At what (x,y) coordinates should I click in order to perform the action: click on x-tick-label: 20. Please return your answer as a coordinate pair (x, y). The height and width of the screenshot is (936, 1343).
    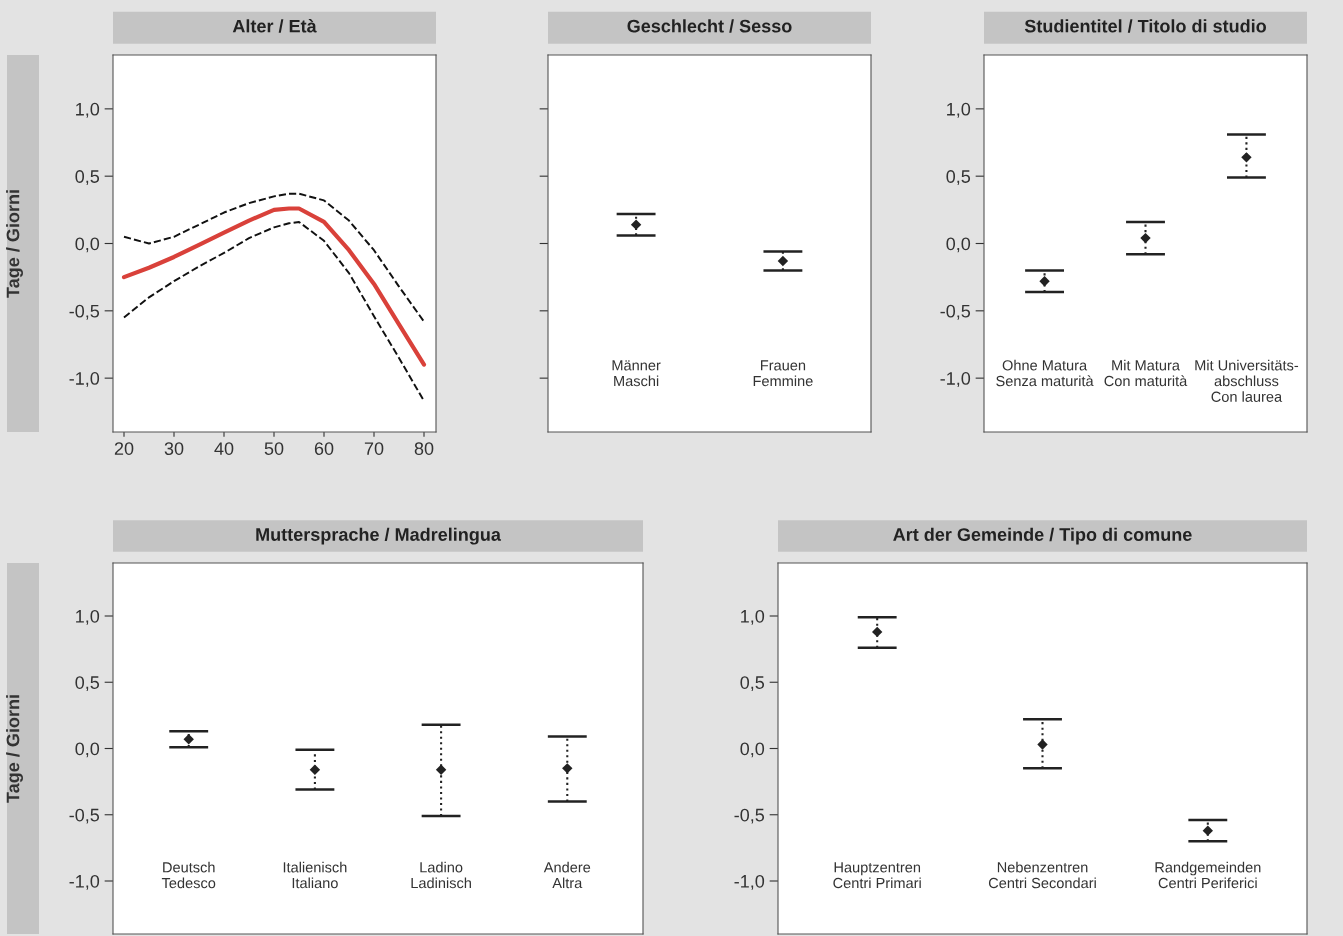
    Looking at the image, I should click on (124, 448).